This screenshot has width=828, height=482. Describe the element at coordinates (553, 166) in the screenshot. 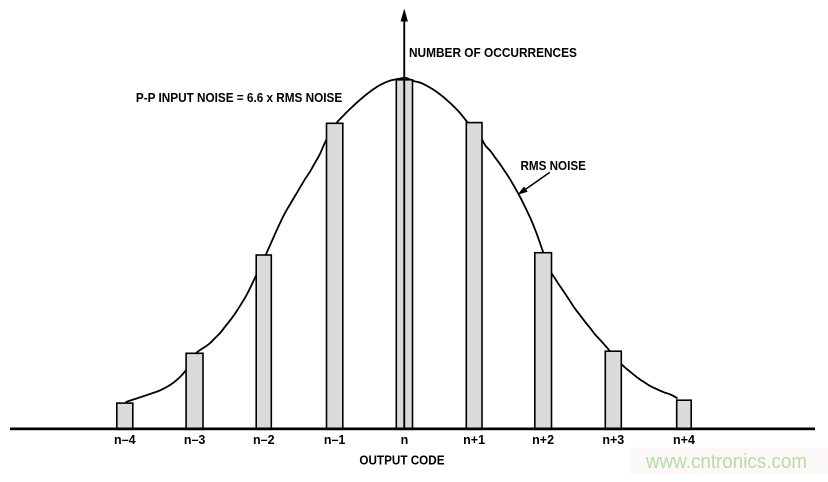

I see `svg-text: RMS NOISE` at that location.